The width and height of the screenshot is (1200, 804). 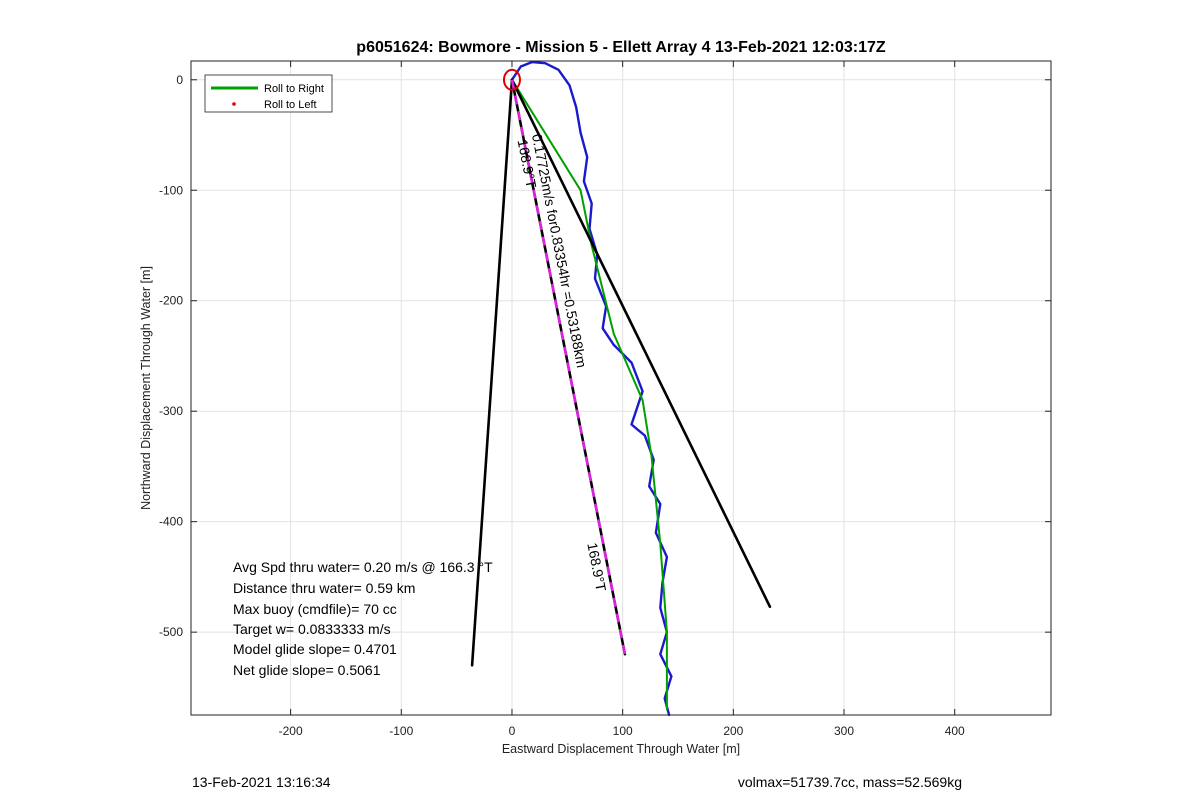 I want to click on start-circle, so click(x=511, y=79).